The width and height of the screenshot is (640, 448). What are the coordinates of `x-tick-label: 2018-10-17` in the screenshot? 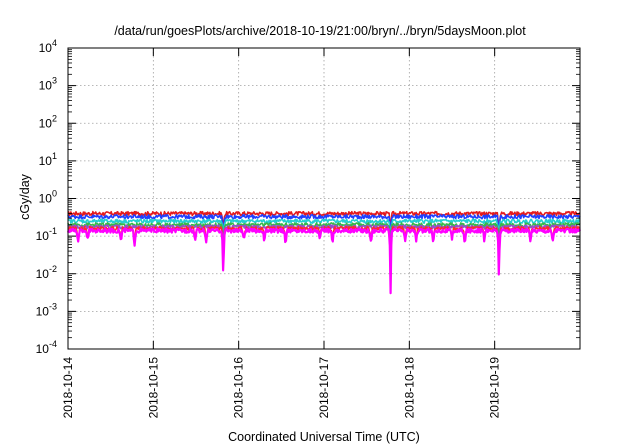 It's located at (324, 388).